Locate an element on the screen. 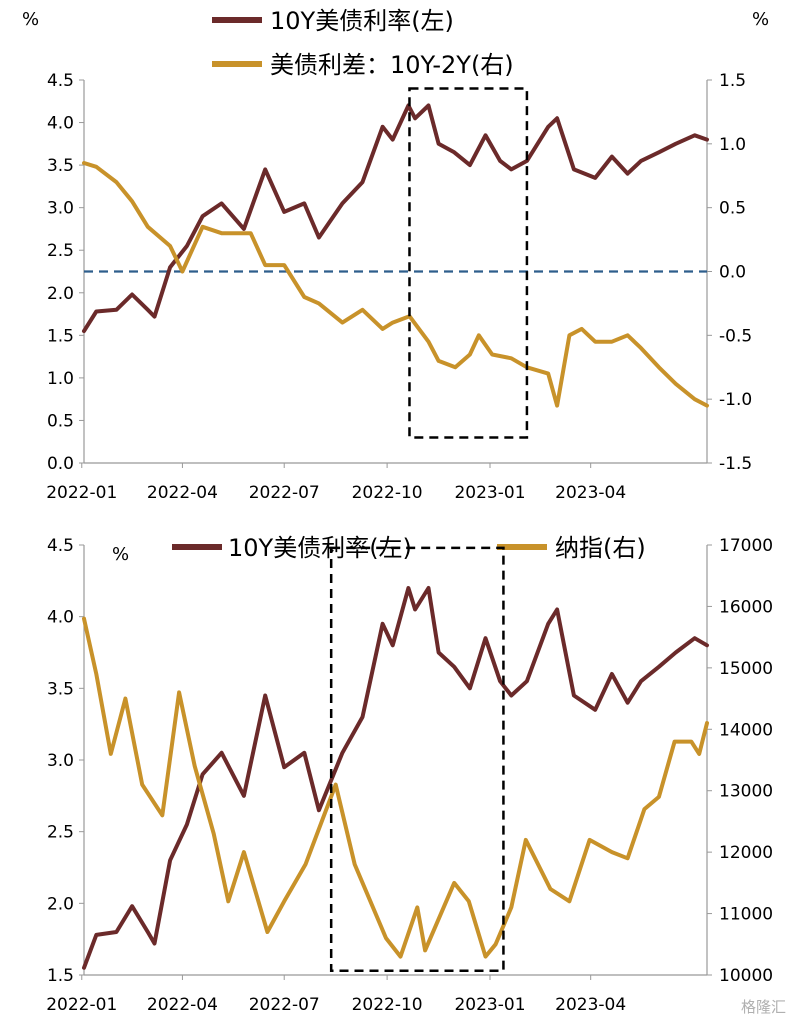 Image resolution: width=794 pixels, height=1021 pixels. right-tick-label: 0.5 is located at coordinates (732, 209).